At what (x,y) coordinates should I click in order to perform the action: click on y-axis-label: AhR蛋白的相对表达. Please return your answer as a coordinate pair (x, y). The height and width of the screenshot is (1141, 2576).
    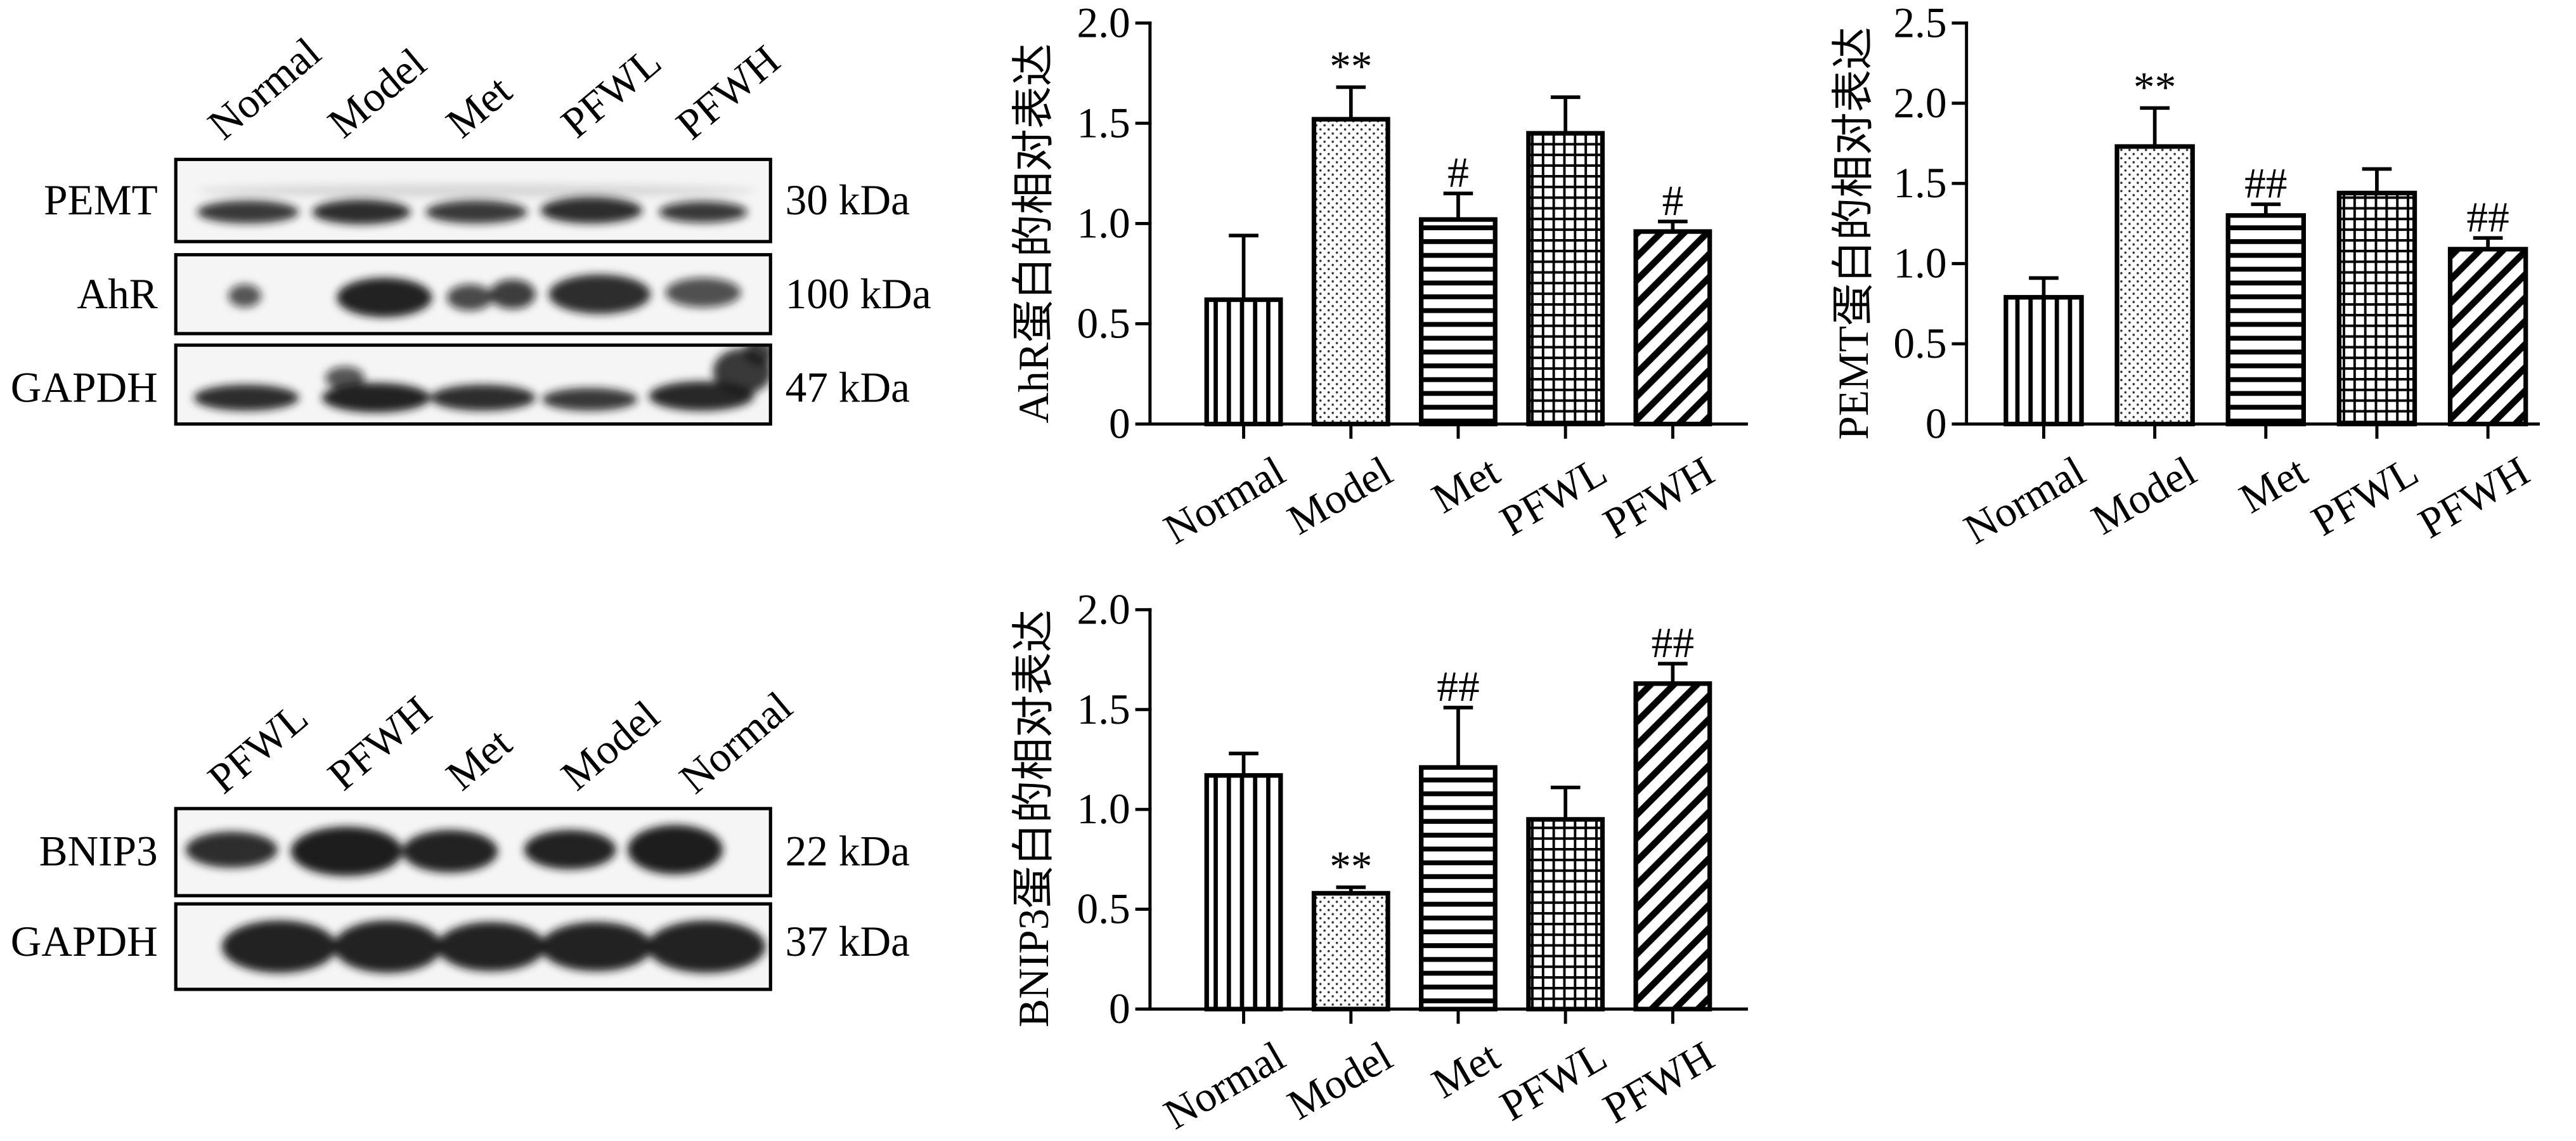
    Looking at the image, I should click on (1034, 234).